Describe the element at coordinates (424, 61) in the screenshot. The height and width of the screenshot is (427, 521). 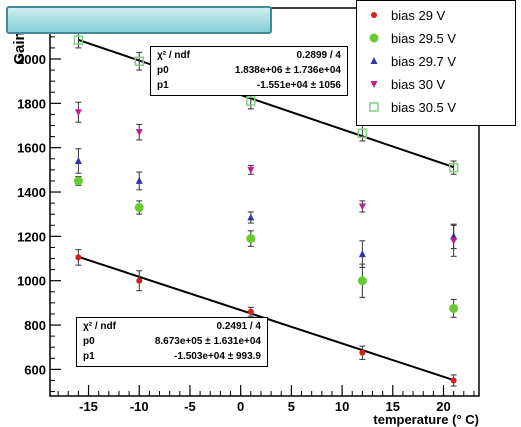
I see `legend-label-bias-29-7: bias 29.7 V` at that location.